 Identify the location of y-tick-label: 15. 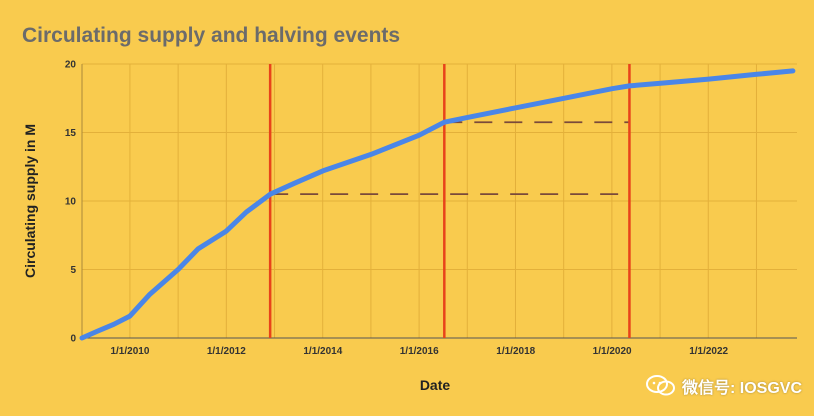
(71, 133).